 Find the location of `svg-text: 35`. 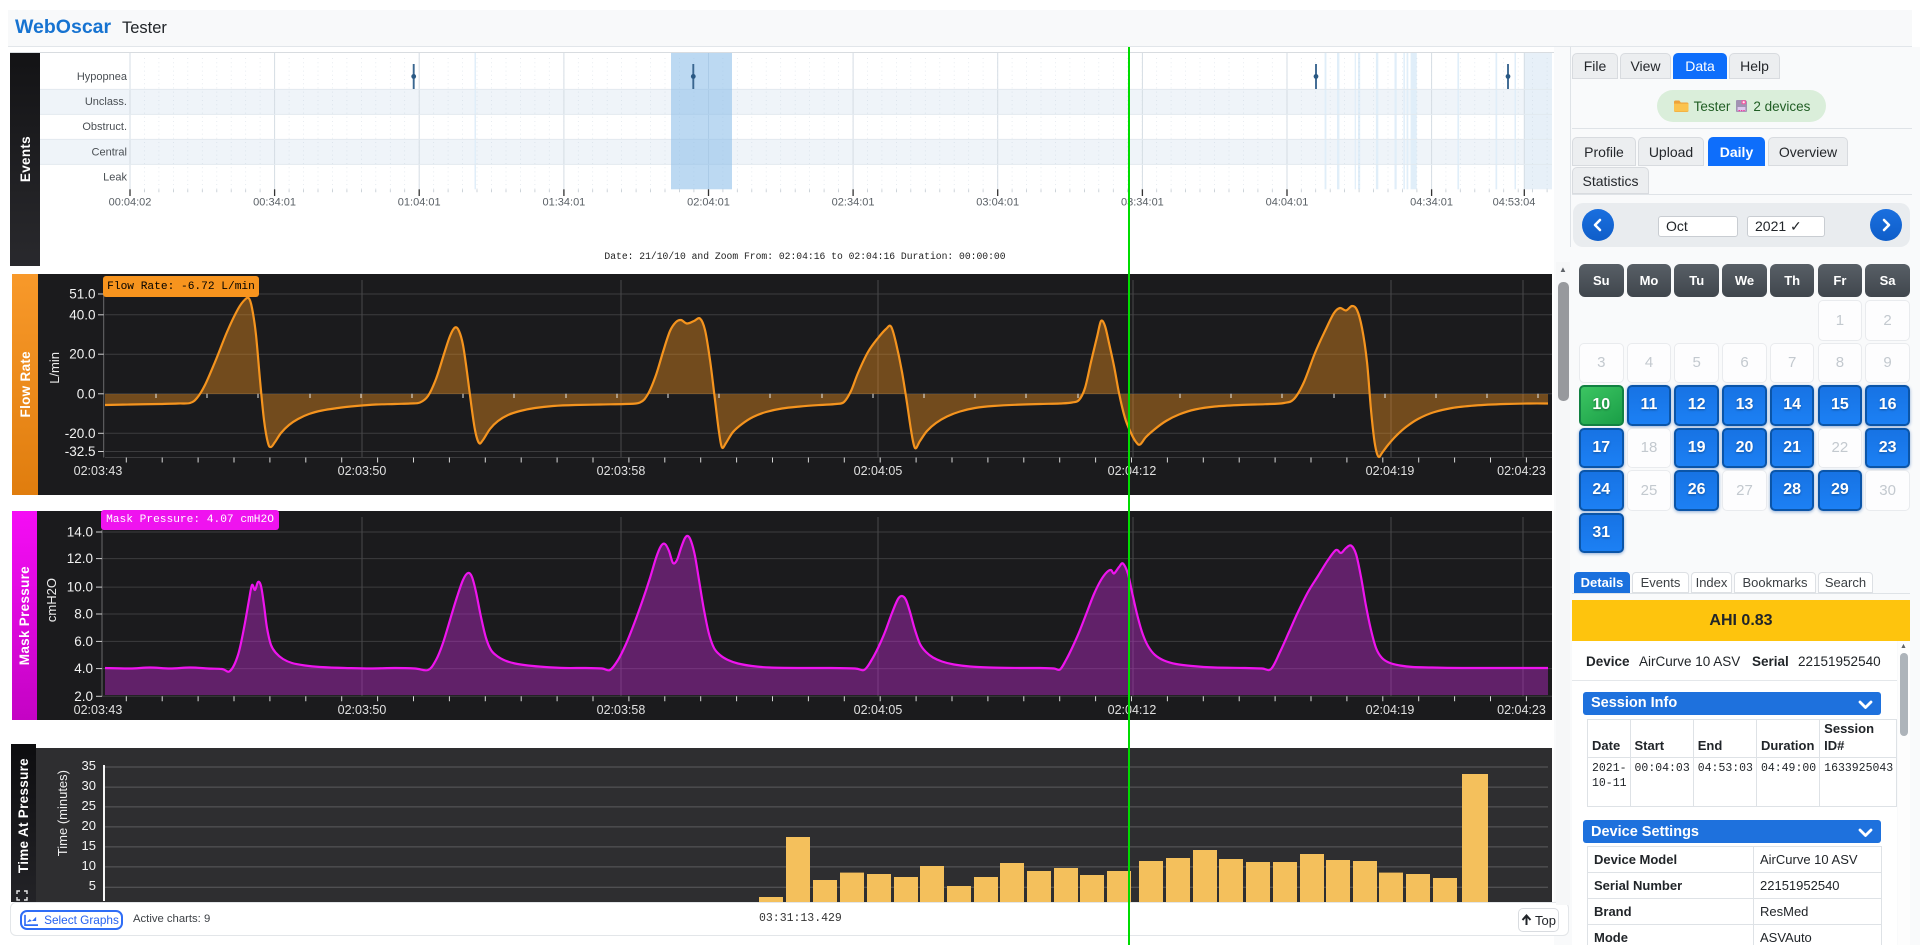

svg-text: 35 is located at coordinates (89, 765).